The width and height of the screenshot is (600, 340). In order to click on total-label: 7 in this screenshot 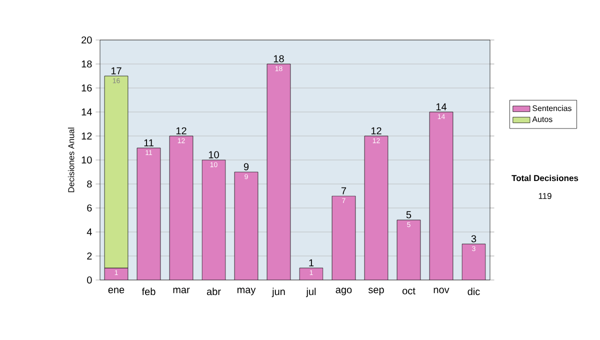, I will do `click(343, 190)`.